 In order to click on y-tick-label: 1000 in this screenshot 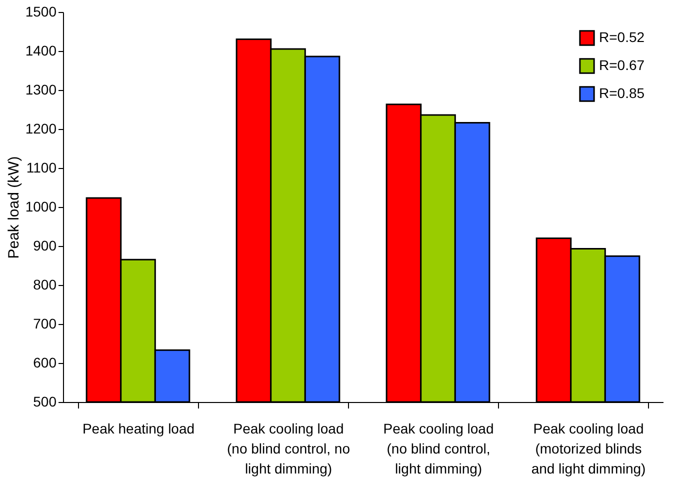, I will do `click(41, 206)`.